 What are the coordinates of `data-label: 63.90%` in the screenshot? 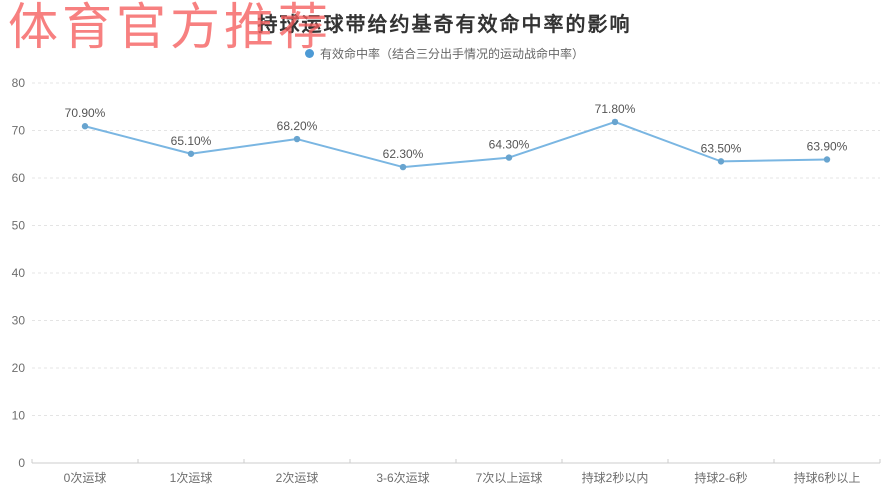 It's located at (827, 146).